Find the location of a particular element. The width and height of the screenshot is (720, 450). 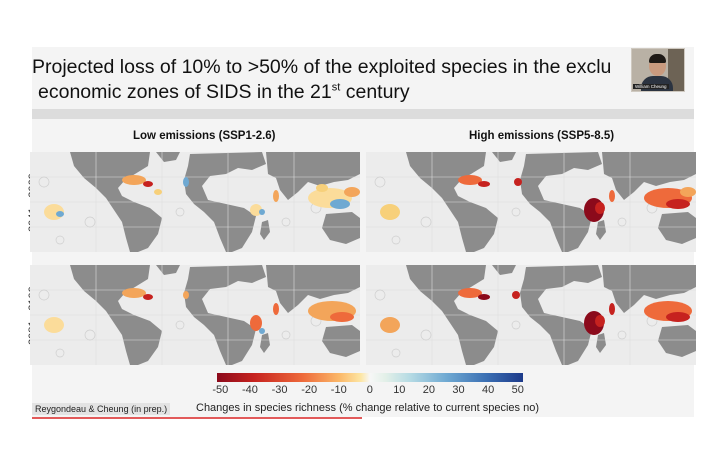

presenter-webcam: William Cheung is located at coordinates (658, 70).